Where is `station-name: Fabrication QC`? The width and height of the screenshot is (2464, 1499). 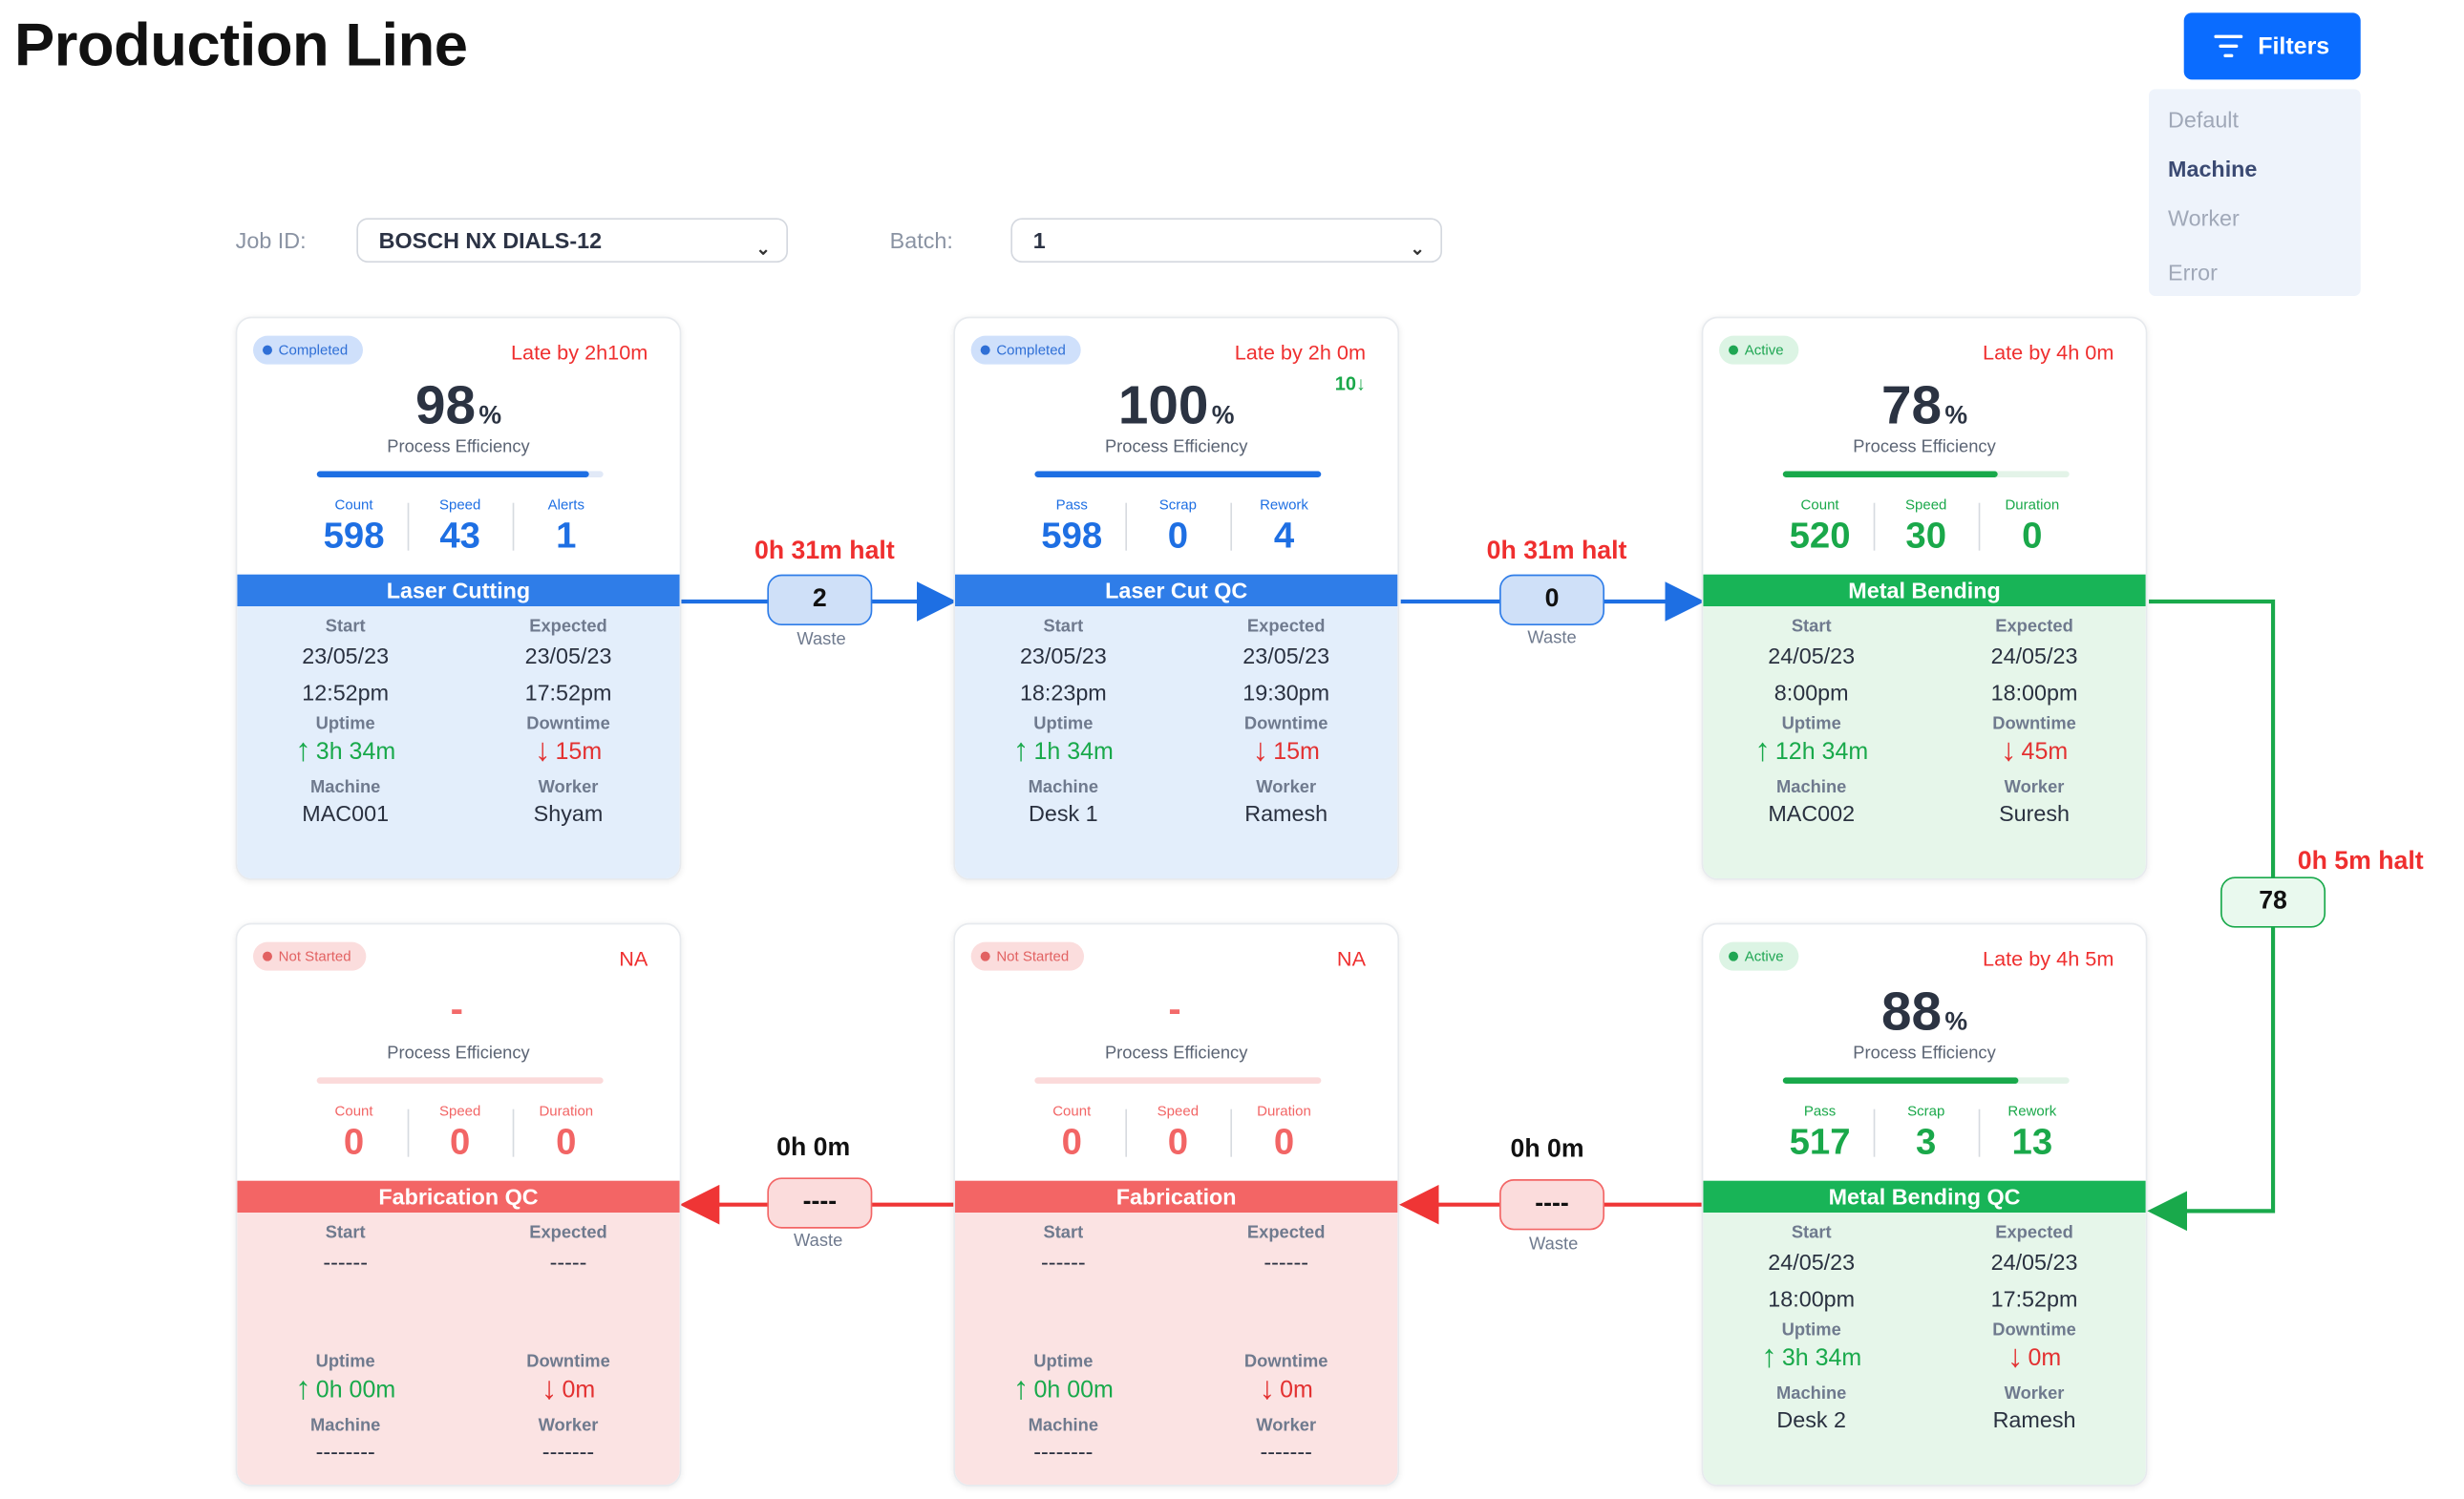
station-name: Fabrication QC is located at coordinates (458, 1197).